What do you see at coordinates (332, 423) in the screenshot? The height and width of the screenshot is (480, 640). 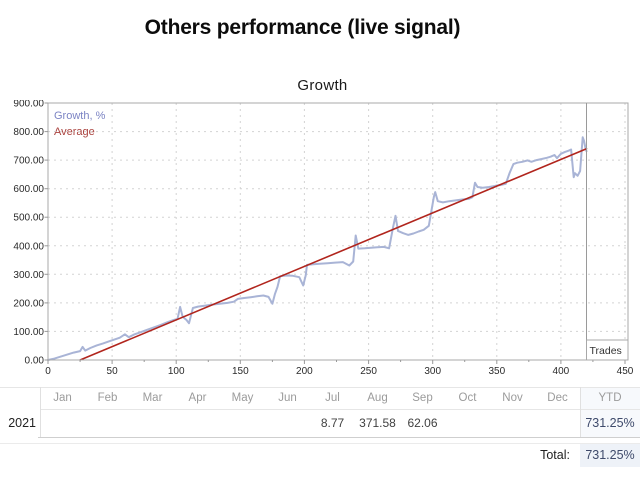 I see `month-value-jul: 8.77` at bounding box center [332, 423].